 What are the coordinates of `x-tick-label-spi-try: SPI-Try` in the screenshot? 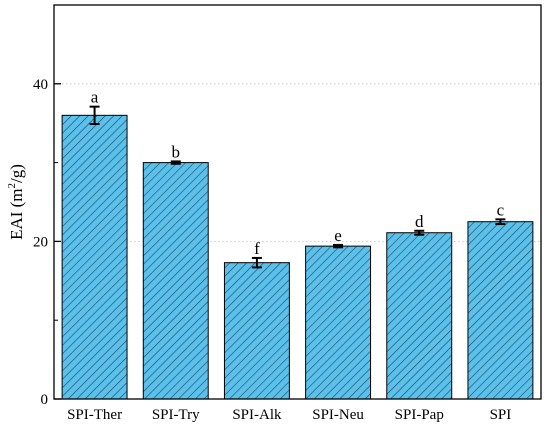 It's located at (176, 415).